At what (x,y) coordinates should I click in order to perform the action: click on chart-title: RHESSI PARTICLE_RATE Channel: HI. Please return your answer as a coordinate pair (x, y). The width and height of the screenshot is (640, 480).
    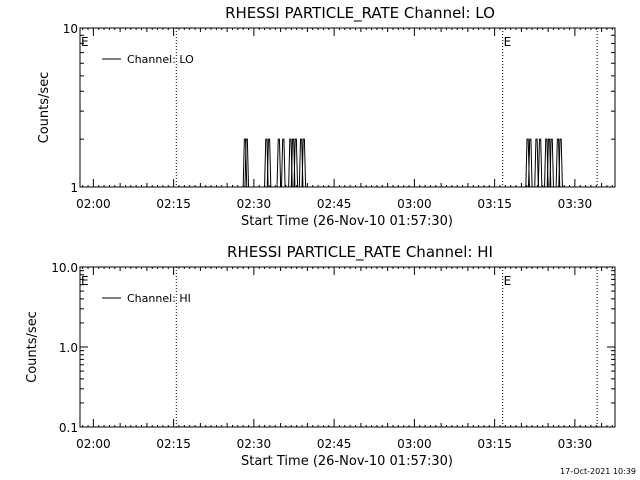
    Looking at the image, I should click on (360, 252).